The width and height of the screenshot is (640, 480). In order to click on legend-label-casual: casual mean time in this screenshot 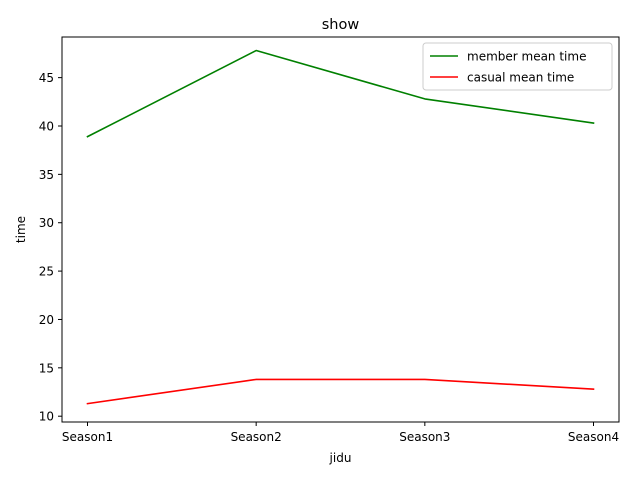, I will do `click(520, 78)`.